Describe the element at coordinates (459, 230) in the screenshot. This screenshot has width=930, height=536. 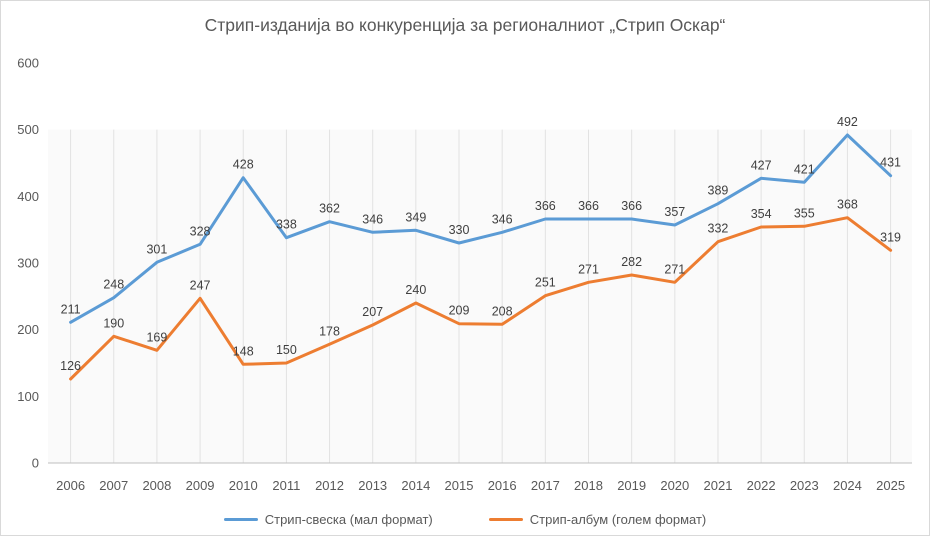
I see `data-label: 330` at that location.